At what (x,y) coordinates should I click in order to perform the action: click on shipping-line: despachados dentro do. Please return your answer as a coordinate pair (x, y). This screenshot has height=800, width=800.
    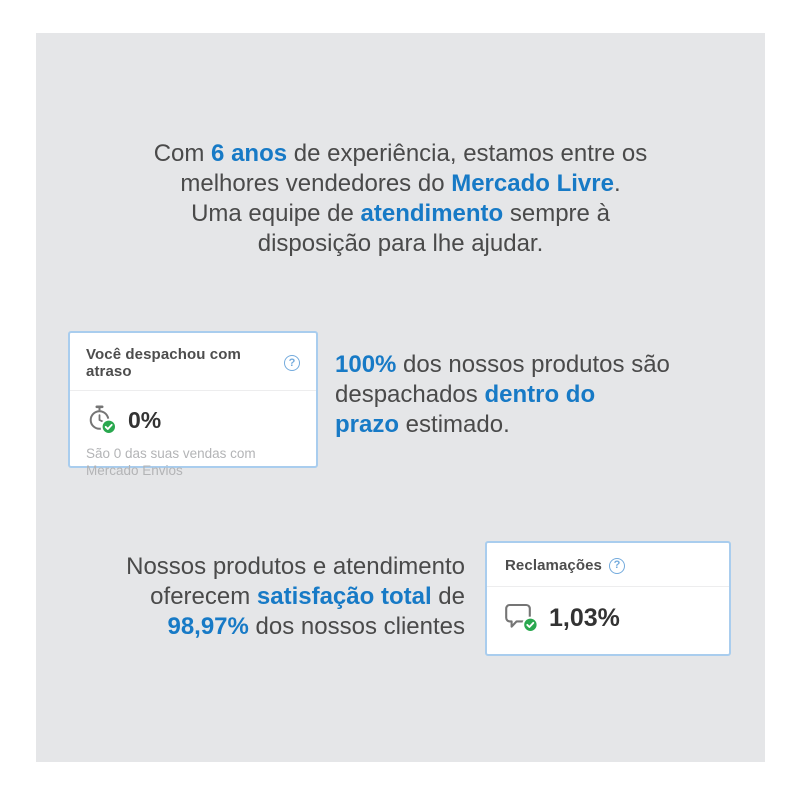
    Looking at the image, I should click on (535, 395).